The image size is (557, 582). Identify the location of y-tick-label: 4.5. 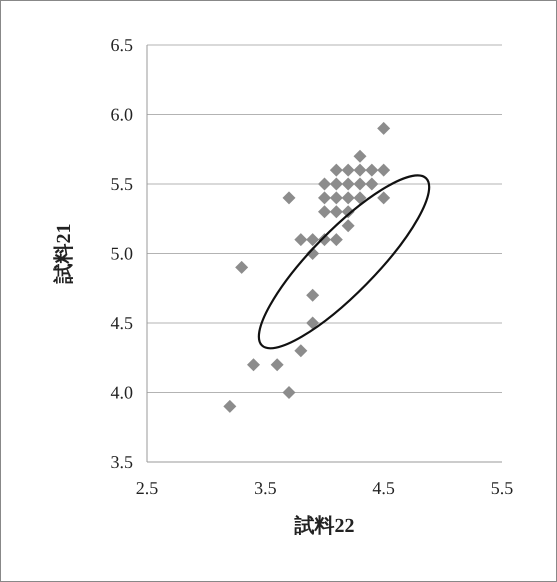
(121, 323).